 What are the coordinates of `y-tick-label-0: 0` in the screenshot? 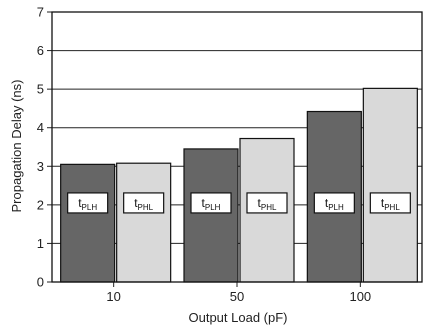 It's located at (40, 282).